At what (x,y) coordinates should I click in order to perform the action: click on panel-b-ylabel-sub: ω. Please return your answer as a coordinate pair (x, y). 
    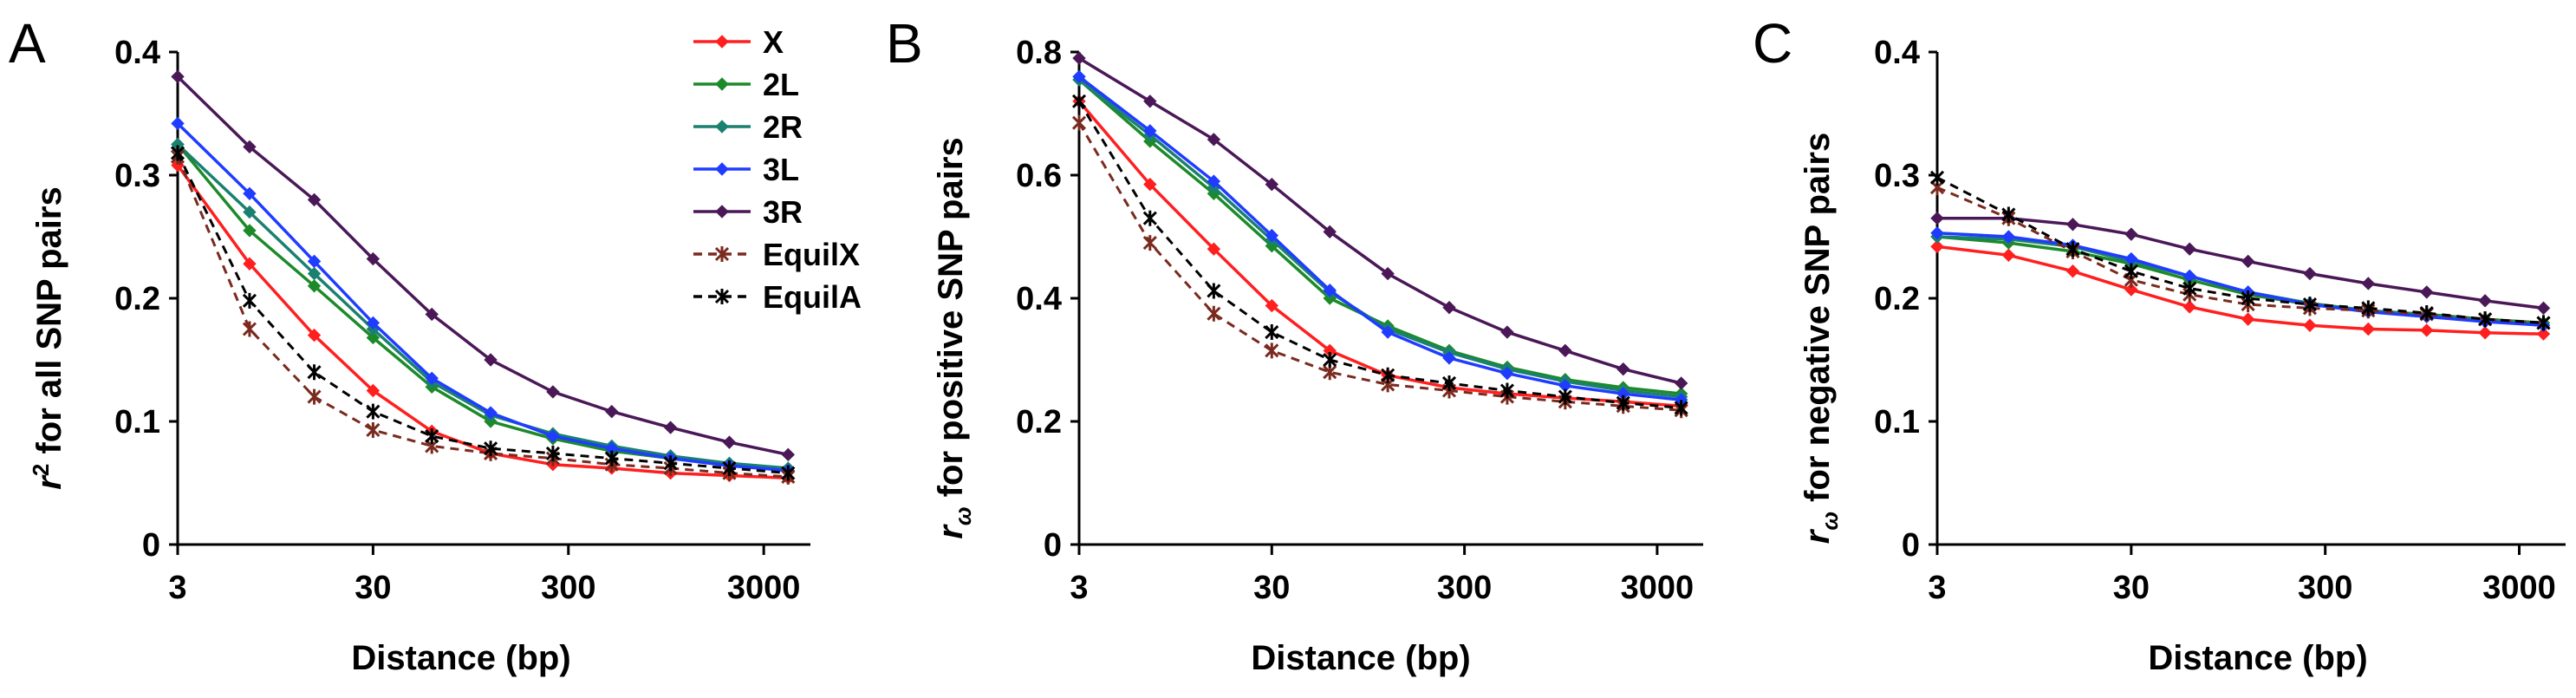
    Looking at the image, I should click on (963, 515).